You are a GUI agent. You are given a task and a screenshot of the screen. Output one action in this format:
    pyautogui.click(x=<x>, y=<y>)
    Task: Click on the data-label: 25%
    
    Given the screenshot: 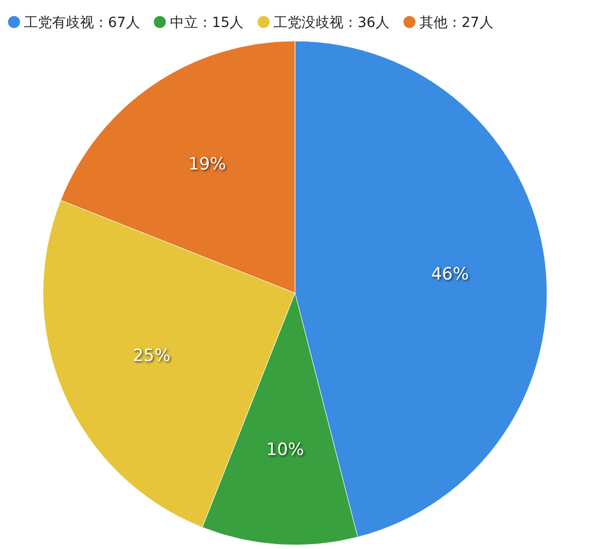 What is the action you would take?
    pyautogui.click(x=151, y=356)
    